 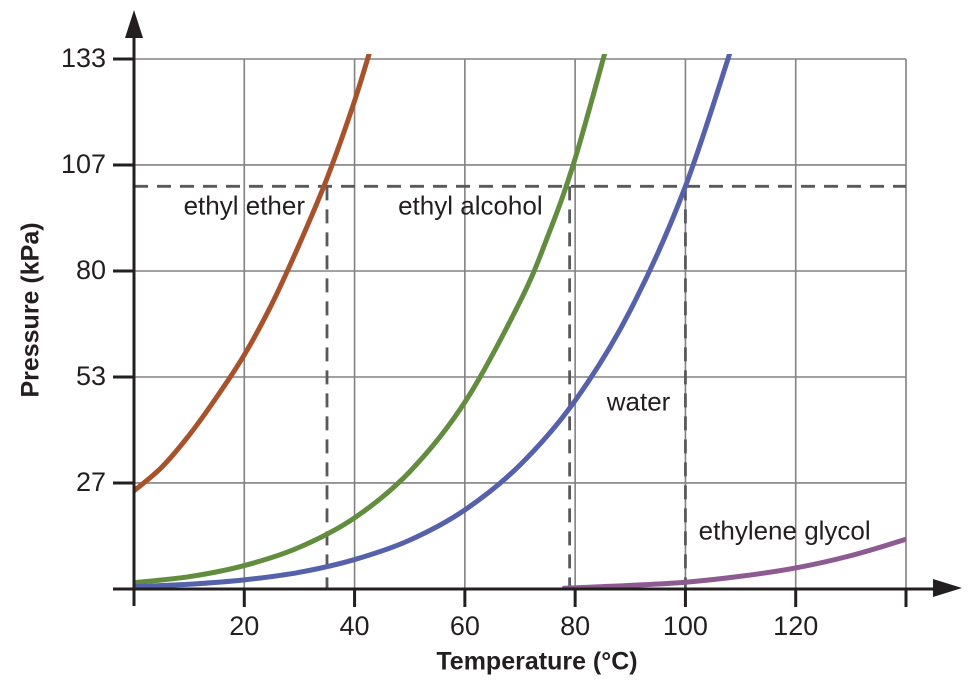 What do you see at coordinates (134, 24) in the screenshot?
I see `y-axis-arrow-icon` at bounding box center [134, 24].